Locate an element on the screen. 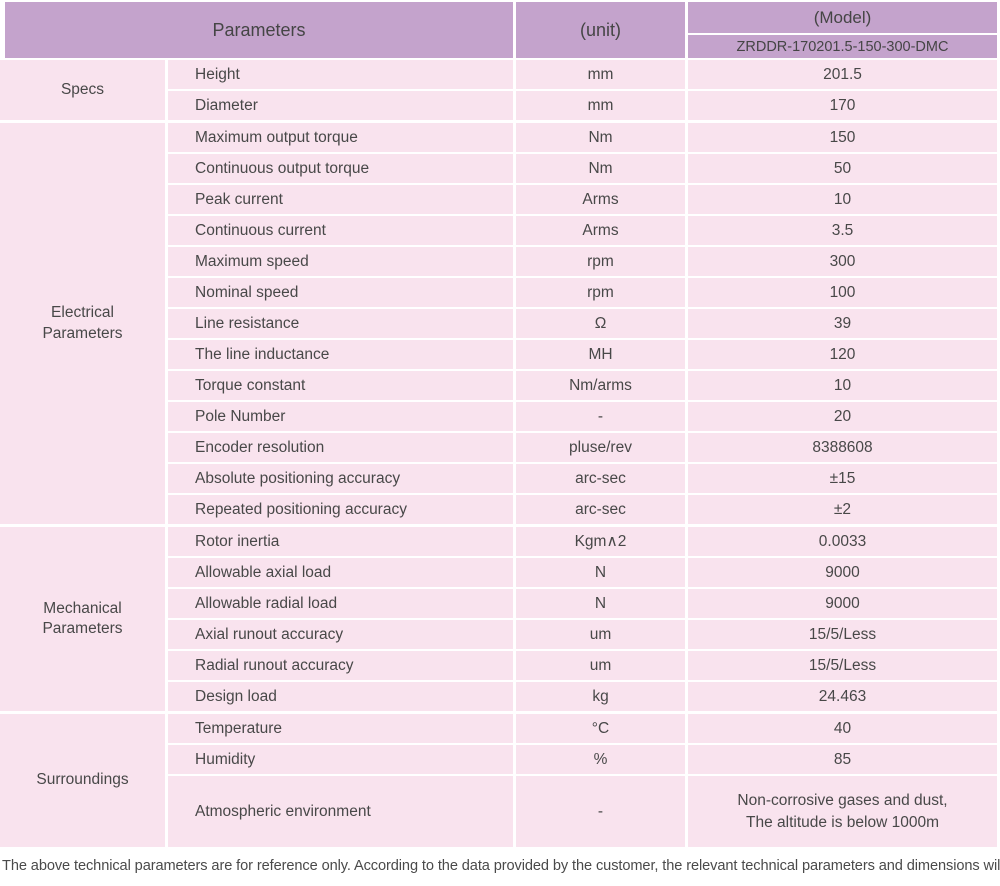 The width and height of the screenshot is (1000, 886). value-cell: 8388608 is located at coordinates (842, 447).